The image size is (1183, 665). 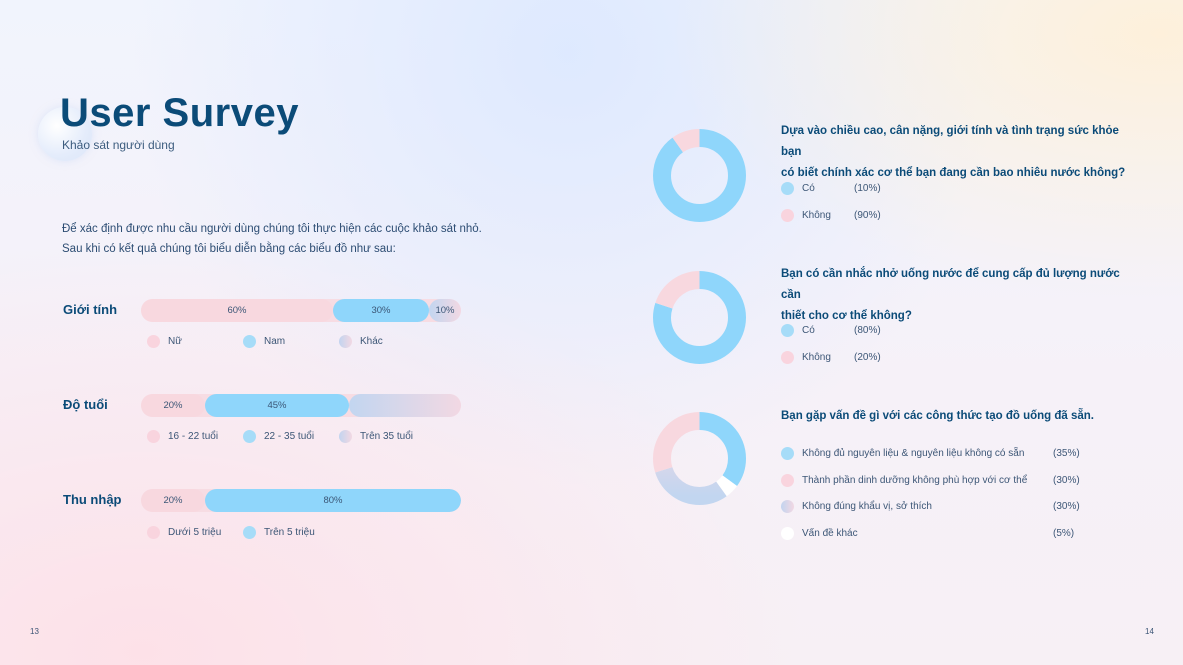 I want to click on legend-label: 22 - 35 tuổi, so click(x=289, y=436).